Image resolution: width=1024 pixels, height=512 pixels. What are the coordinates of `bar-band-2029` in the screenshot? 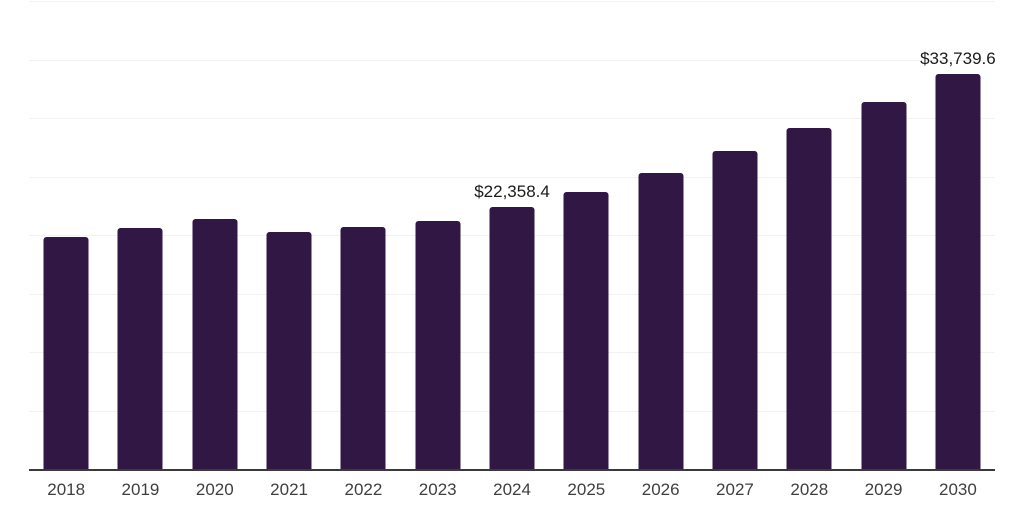 It's located at (883, 235).